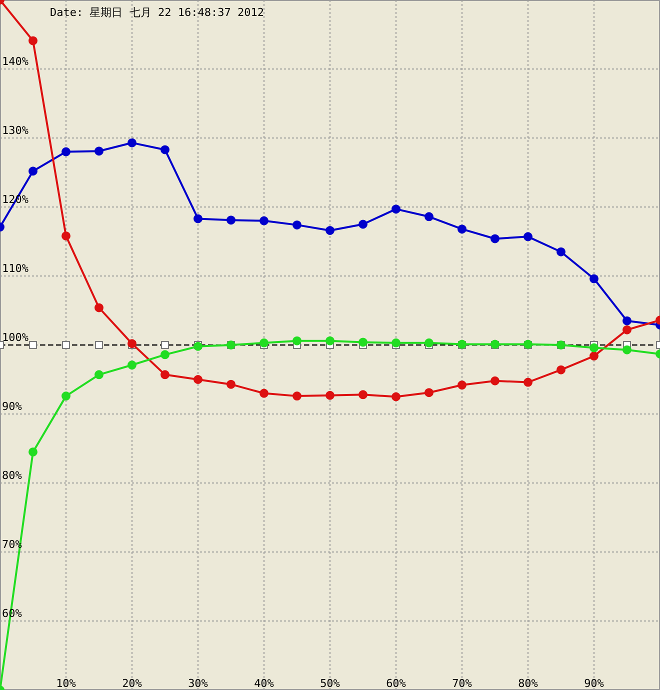 The height and width of the screenshot is (690, 660). What do you see at coordinates (198, 683) in the screenshot?
I see `x-tick-label: 30%` at bounding box center [198, 683].